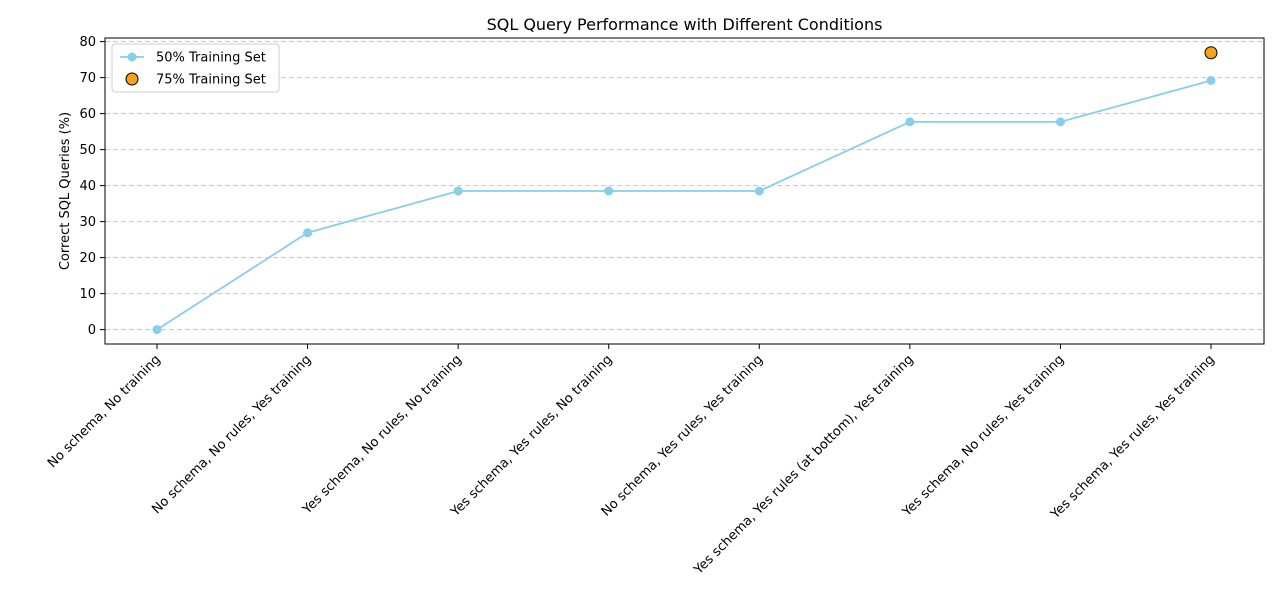 The width and height of the screenshot is (1280, 612). What do you see at coordinates (531, 436) in the screenshot?
I see `x-tick-label: Yes schema, Yes rules, No training` at bounding box center [531, 436].